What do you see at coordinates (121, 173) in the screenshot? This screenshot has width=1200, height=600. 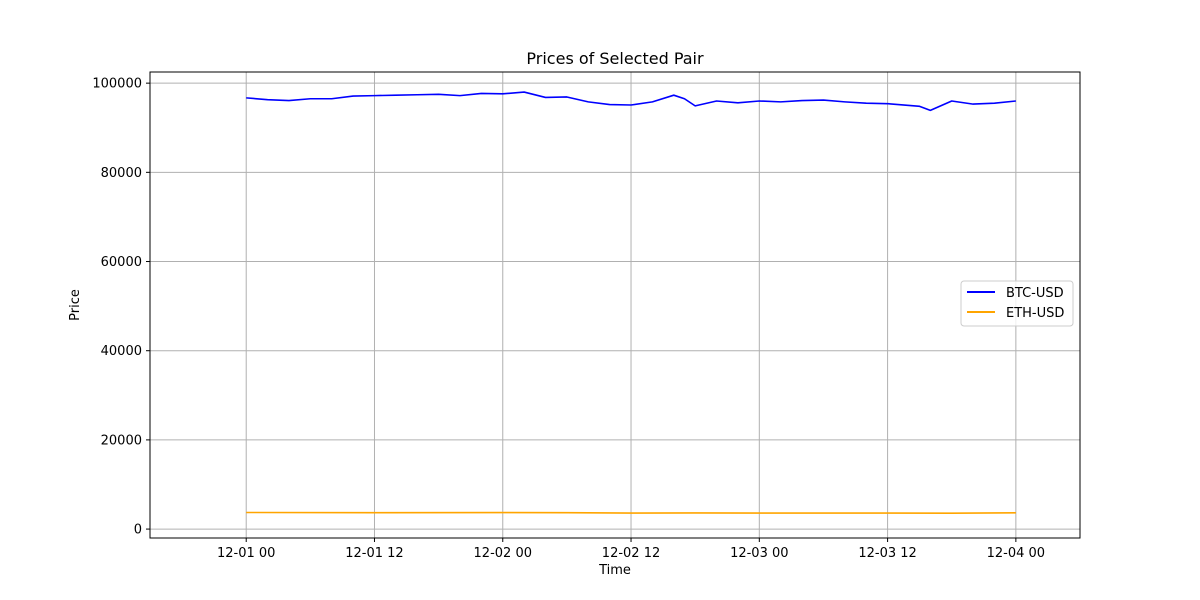 I see `y-tick-label: 80000` at bounding box center [121, 173].